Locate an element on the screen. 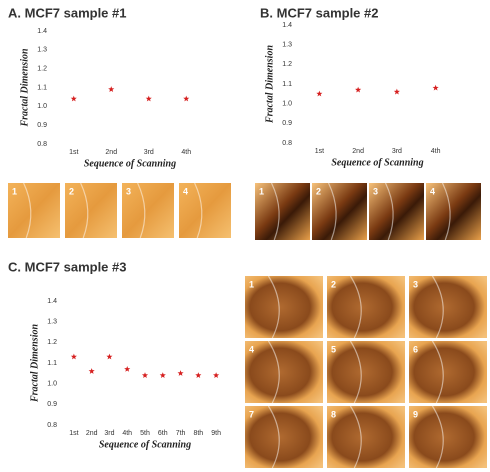 This screenshot has width=490, height=472. x-tick-label: 9th is located at coordinates (216, 433).